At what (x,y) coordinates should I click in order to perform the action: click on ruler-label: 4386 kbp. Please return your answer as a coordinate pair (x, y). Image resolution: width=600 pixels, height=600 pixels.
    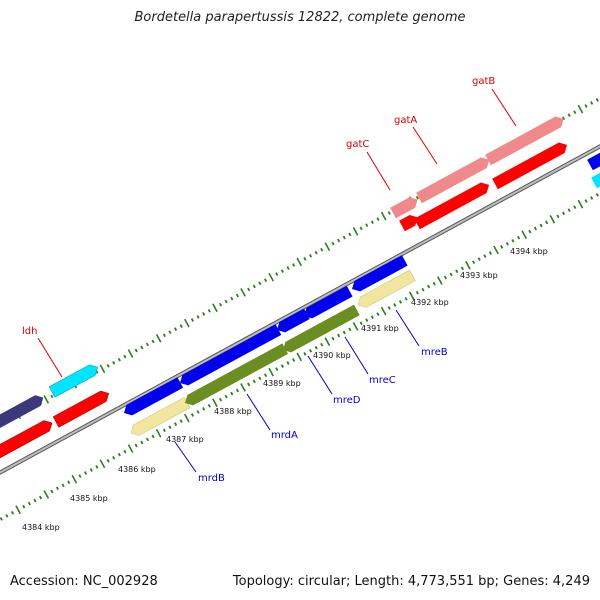
    Looking at the image, I should click on (137, 469).